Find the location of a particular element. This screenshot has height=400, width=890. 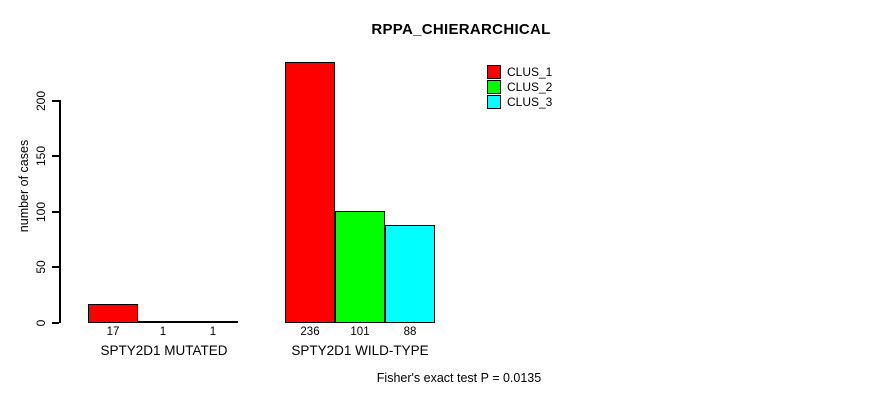

legend-row: CLUS_2 is located at coordinates (519, 86).